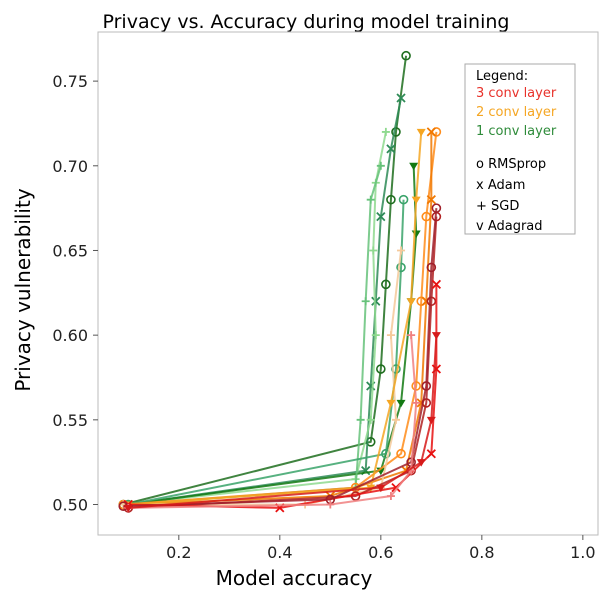  Describe the element at coordinates (511, 164) in the screenshot. I see `legend-entry: o RMSprop` at that location.